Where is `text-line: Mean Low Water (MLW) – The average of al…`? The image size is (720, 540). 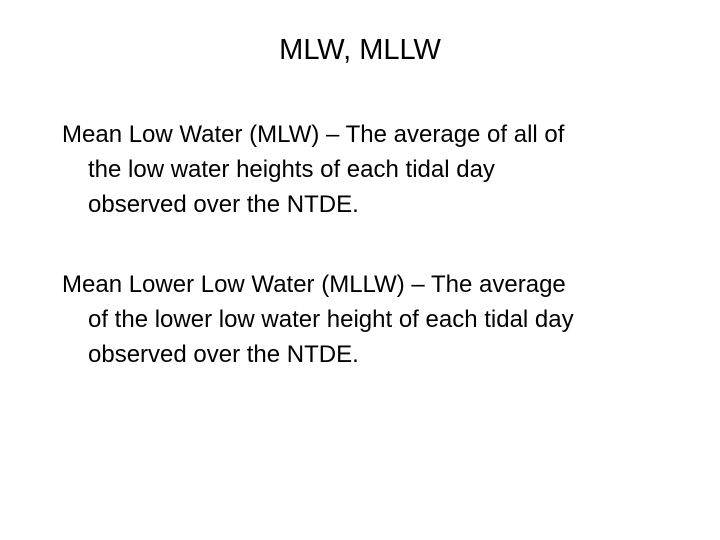 text-line: Mean Low Water (MLW) – The average of al… is located at coordinates (313, 134).